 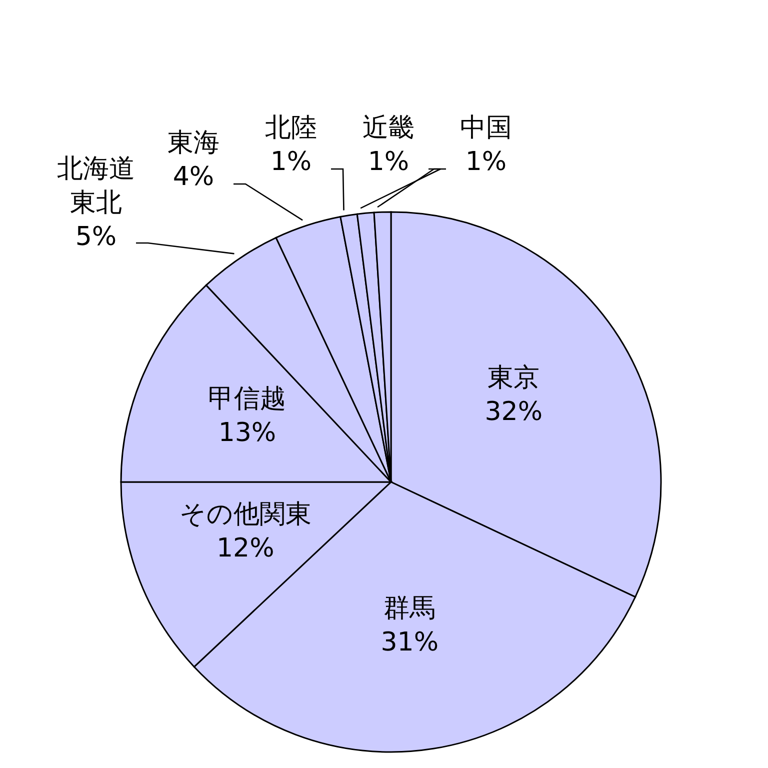 I want to click on slice-label: 群馬, so click(x=410, y=608).